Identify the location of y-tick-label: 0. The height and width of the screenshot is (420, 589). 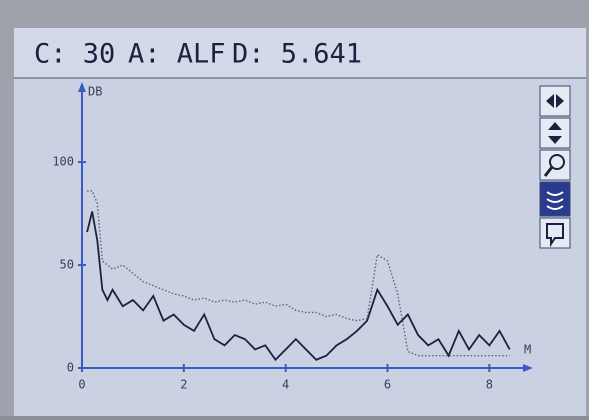
(70, 368).